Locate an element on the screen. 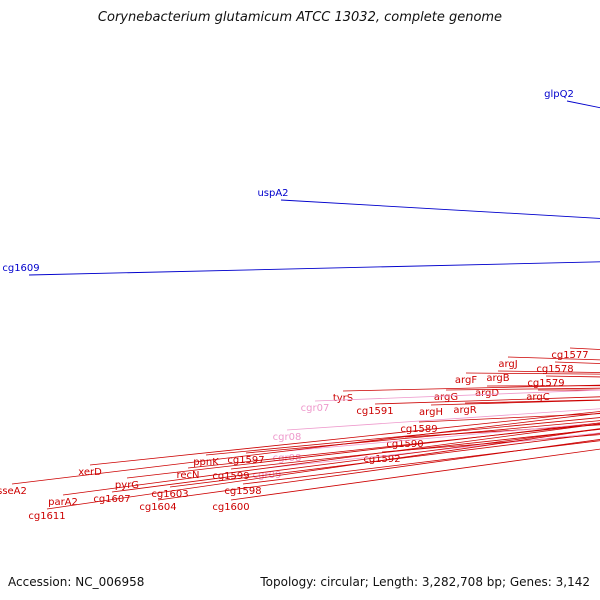 The image size is (600, 600). gene-label: cg1589 is located at coordinates (418, 429).